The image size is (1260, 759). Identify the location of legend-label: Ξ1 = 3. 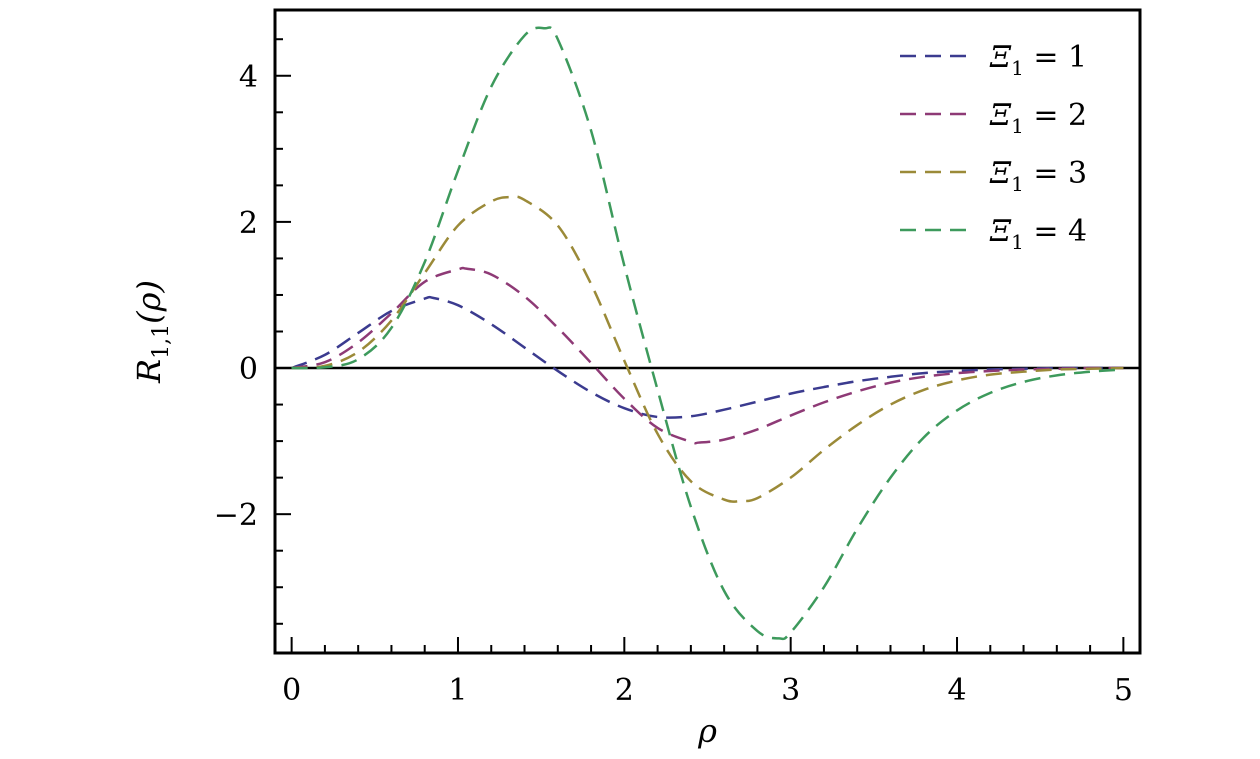
(1038, 176).